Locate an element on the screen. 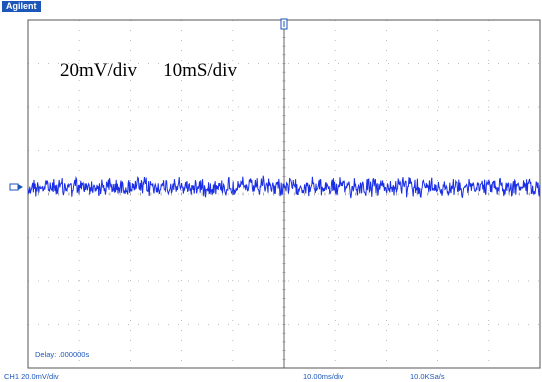 The image size is (542, 382). channel-1-ground-marker is located at coordinates (16, 187).